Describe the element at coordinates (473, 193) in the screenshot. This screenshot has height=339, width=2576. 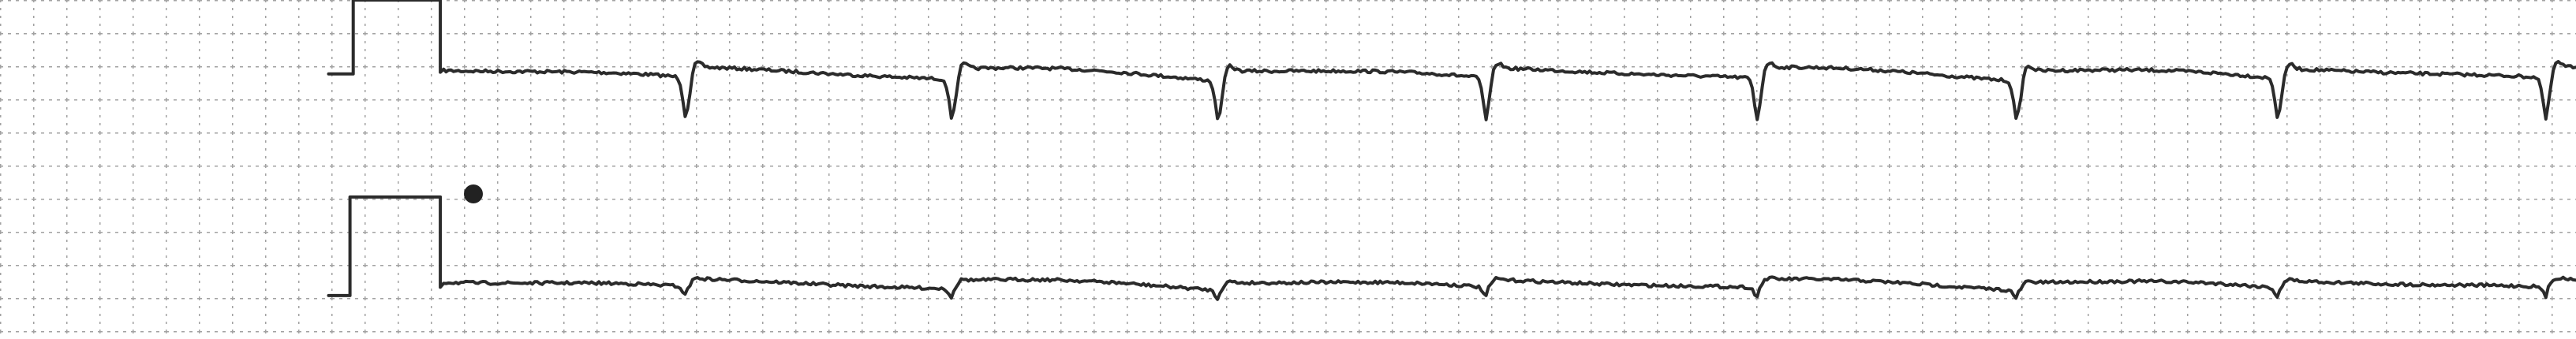
I see `artifact` at that location.